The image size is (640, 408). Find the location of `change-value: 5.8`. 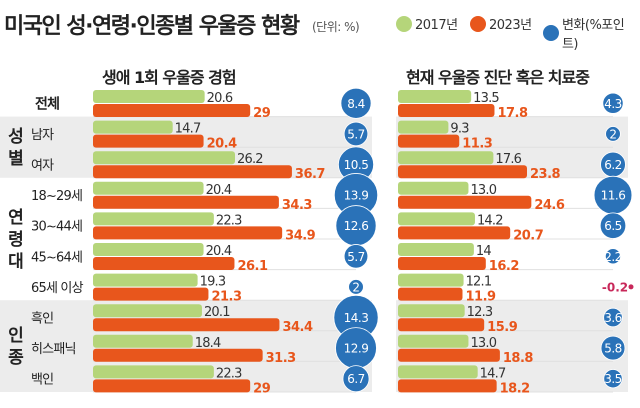

change-value: 5.8 is located at coordinates (613, 349).